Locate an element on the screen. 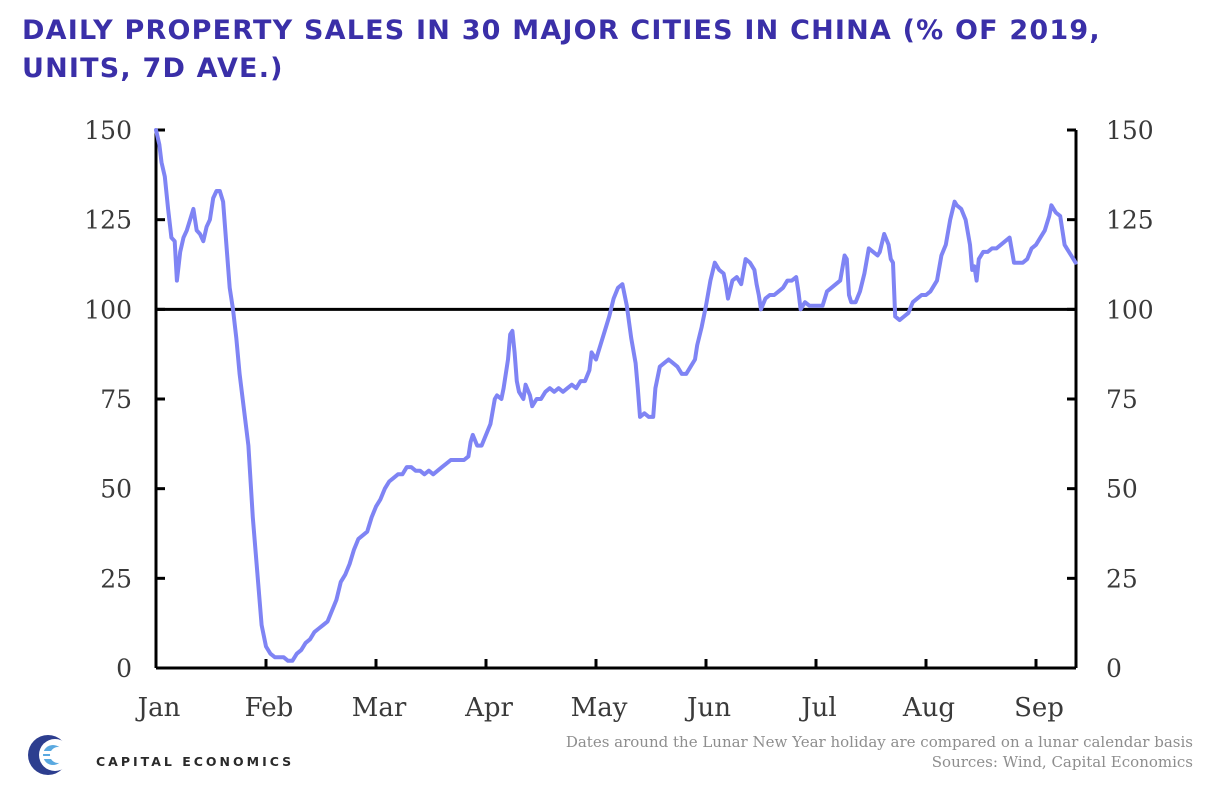  sources: Sources: Wind, Capital Economics is located at coordinates (1062, 762).